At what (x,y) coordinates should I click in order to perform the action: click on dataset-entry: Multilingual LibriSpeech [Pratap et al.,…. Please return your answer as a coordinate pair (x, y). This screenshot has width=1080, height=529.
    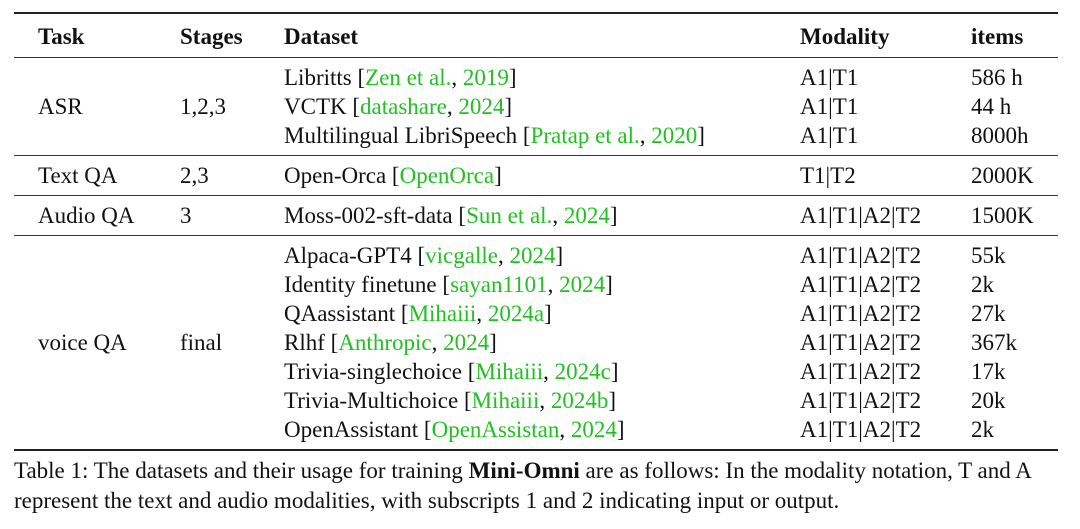
    Looking at the image, I should click on (494, 135).